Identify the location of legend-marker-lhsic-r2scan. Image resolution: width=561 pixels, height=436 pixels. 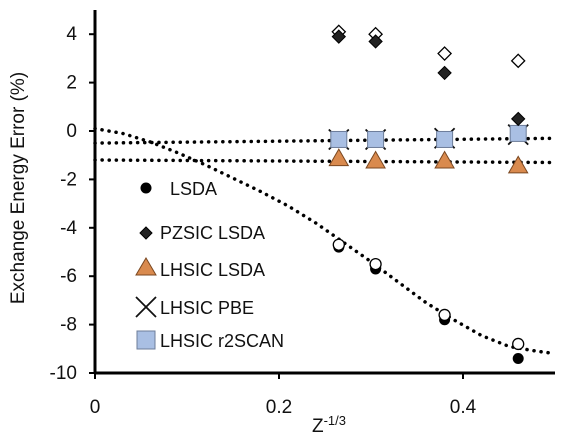
(146, 340).